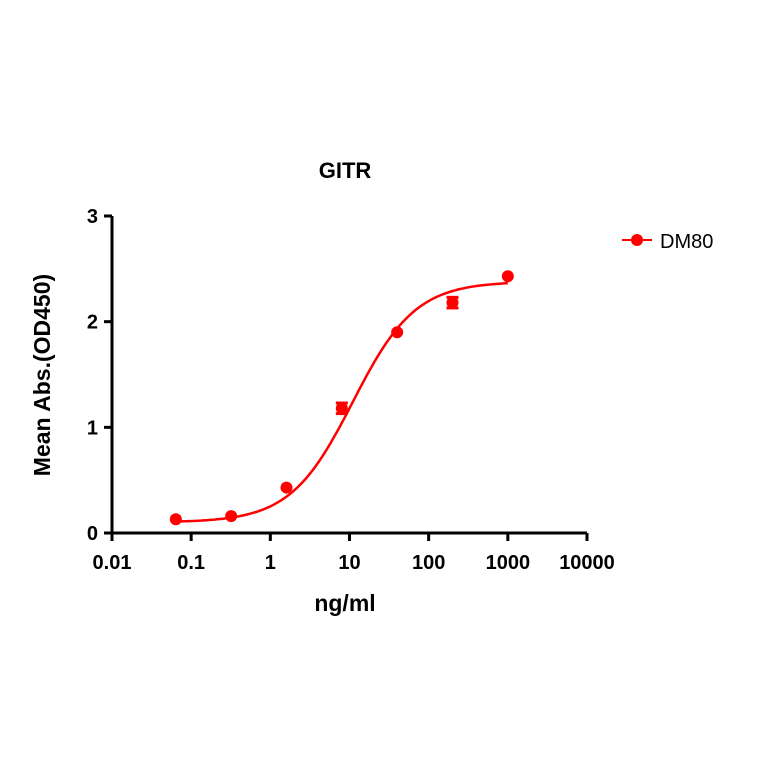 This screenshot has width=764, height=769. I want to click on y-tick-label: 1, so click(92, 428).